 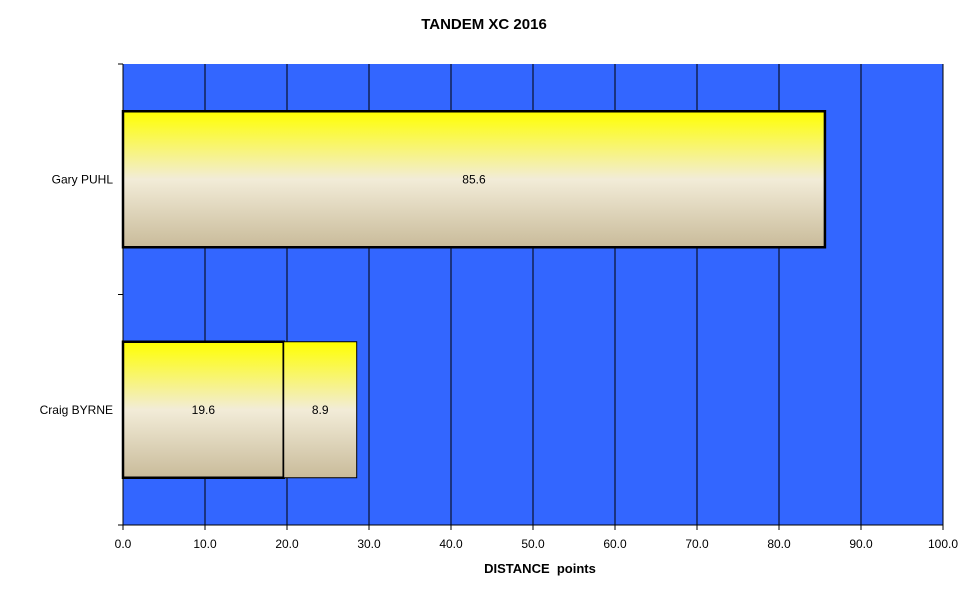 What do you see at coordinates (83, 179) in the screenshot?
I see `category-label: Gary PUHL` at bounding box center [83, 179].